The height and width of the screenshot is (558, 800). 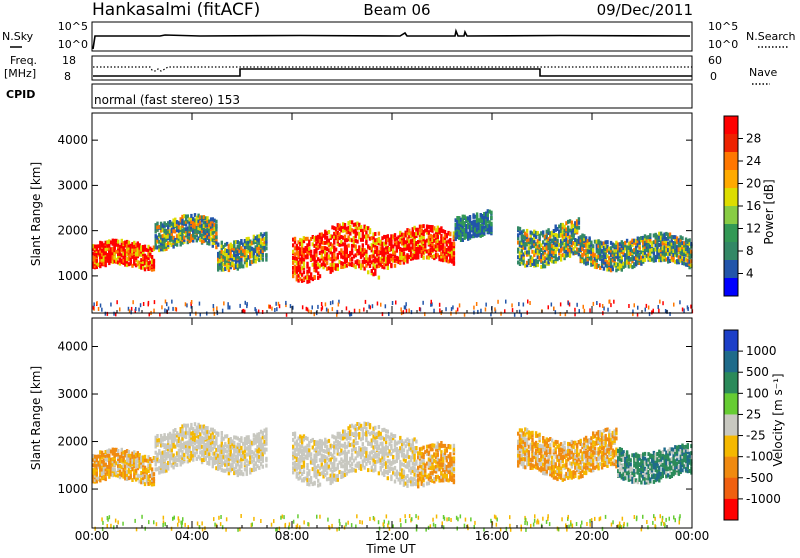 What do you see at coordinates (18, 36) in the screenshot?
I see `nsky-label: N.Sky` at bounding box center [18, 36].